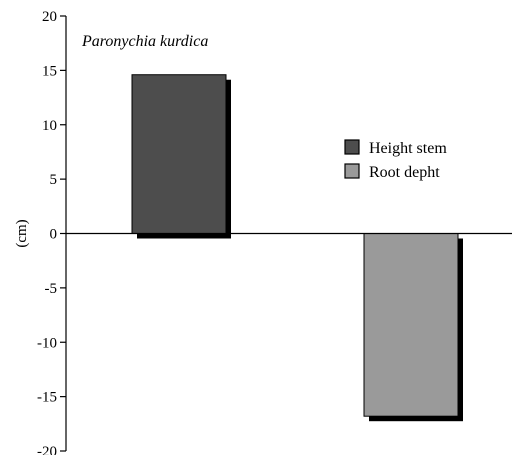 The height and width of the screenshot is (455, 518). What do you see at coordinates (395, 160) in the screenshot?
I see `legend: Height stem Root depht` at bounding box center [395, 160].